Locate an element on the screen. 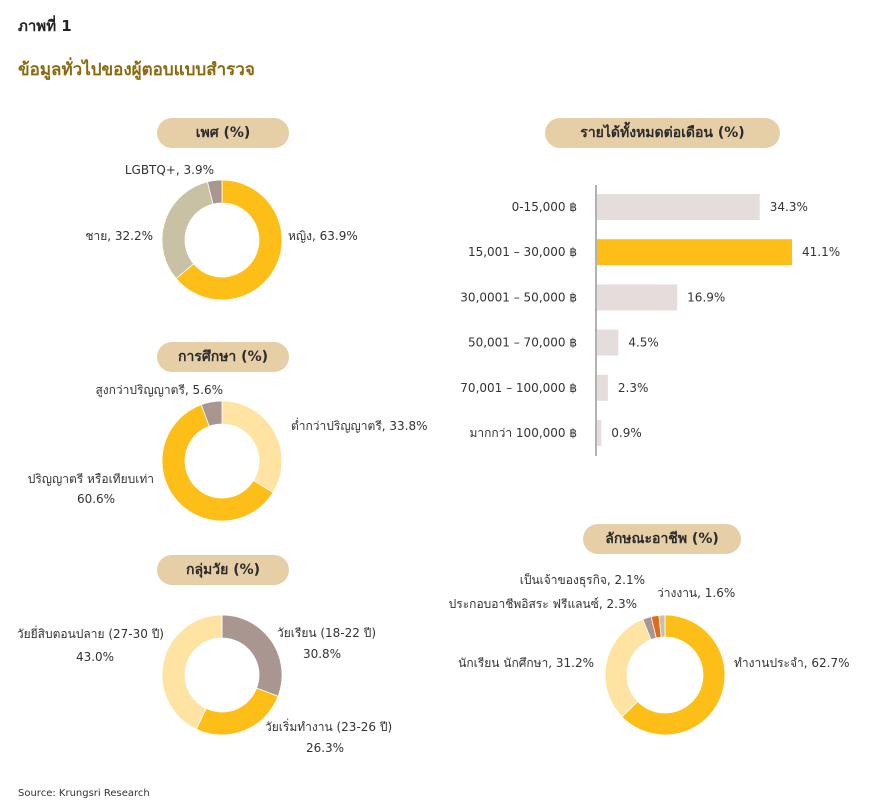 The width and height of the screenshot is (870, 811). gender-chart-title: เพศ (%) is located at coordinates (223, 133).